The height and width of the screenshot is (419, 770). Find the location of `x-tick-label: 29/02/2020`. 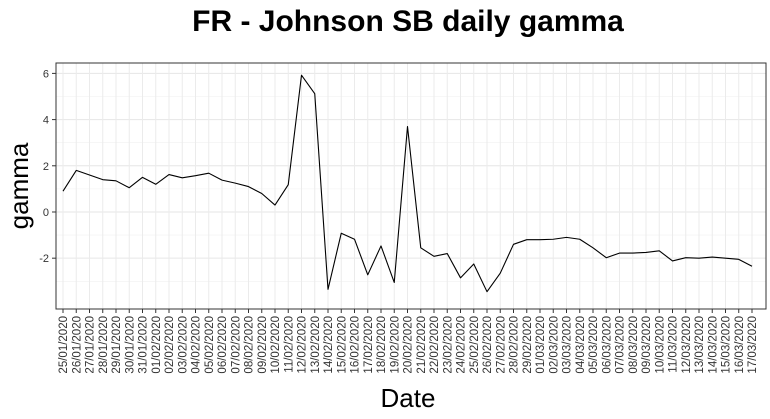

x-tick-label: 29/02/2020 is located at coordinates (528, 345).